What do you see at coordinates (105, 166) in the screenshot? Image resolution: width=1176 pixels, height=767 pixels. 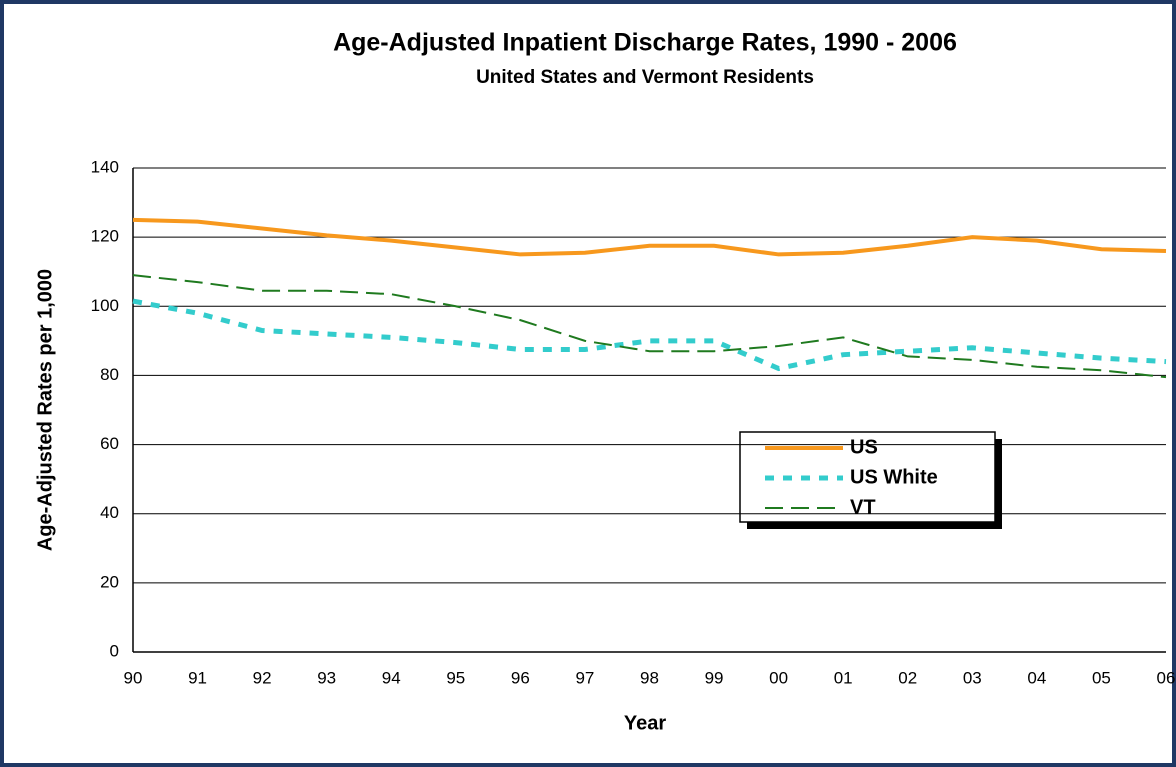 I see `y-tick-label: 140` at bounding box center [105, 166].